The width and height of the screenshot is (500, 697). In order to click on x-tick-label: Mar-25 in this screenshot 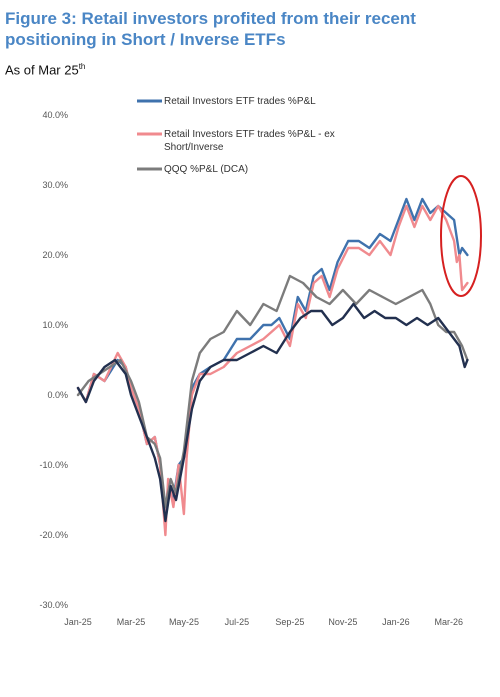, I will do `click(131, 622)`.